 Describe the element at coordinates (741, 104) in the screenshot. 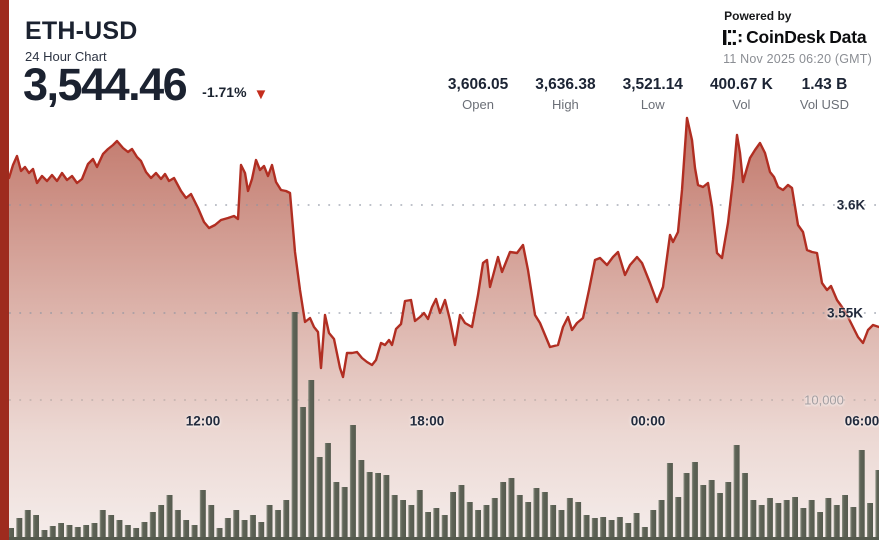

I see `stat-label: Vol` at that location.